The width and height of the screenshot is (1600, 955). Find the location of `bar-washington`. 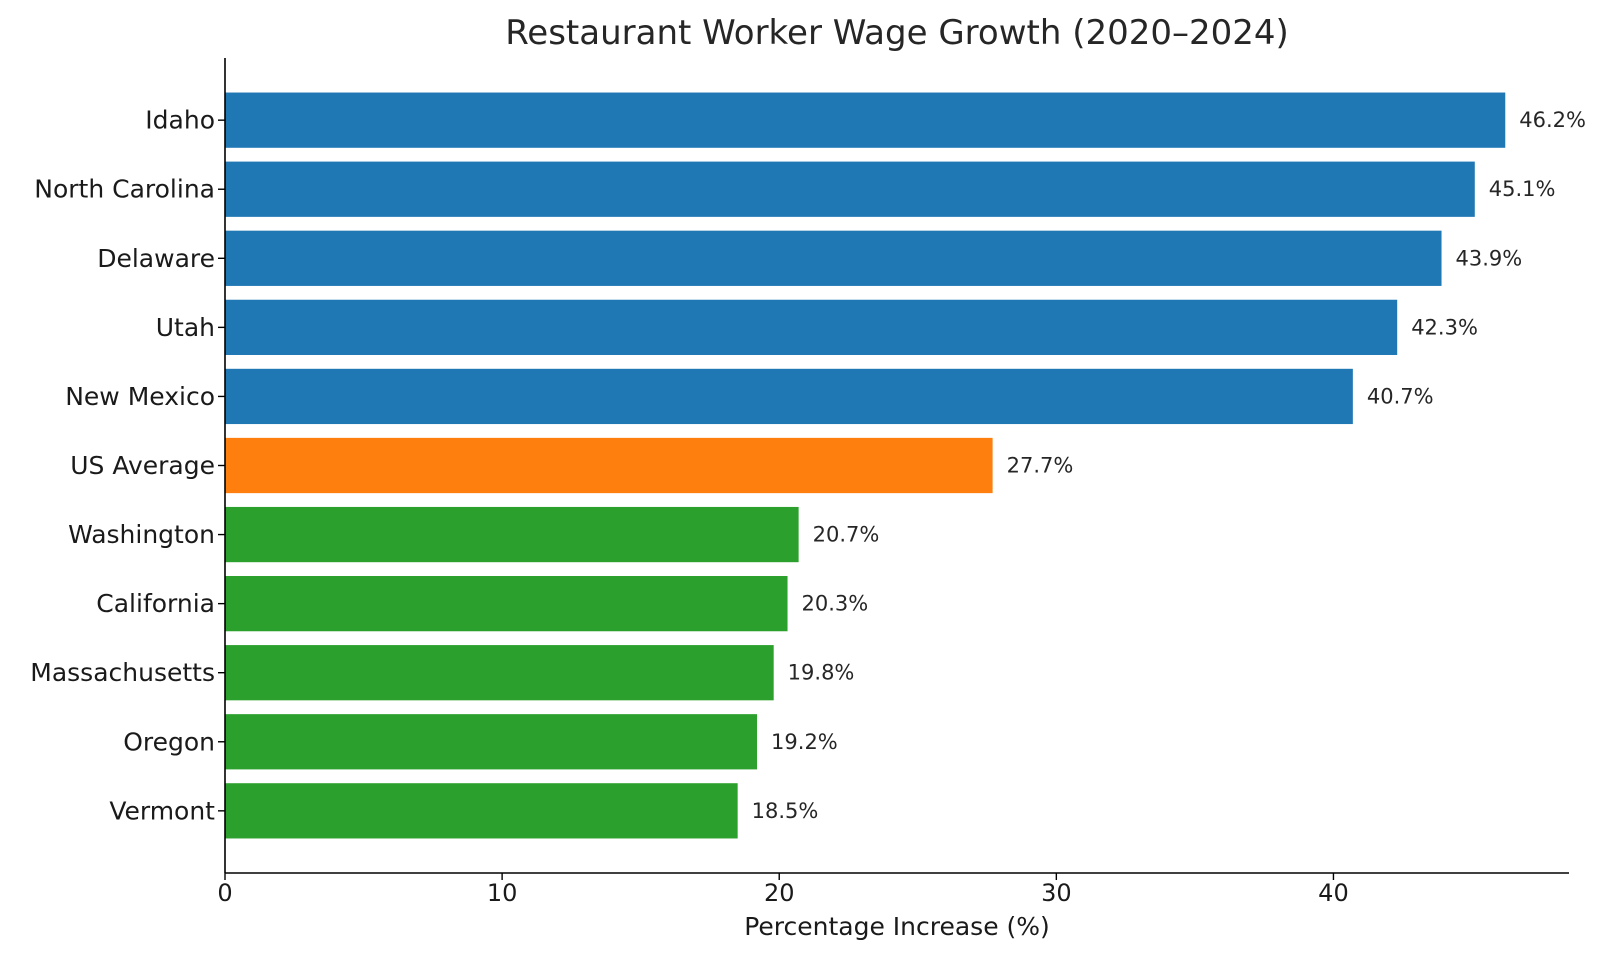

bar-washington is located at coordinates (512, 534).